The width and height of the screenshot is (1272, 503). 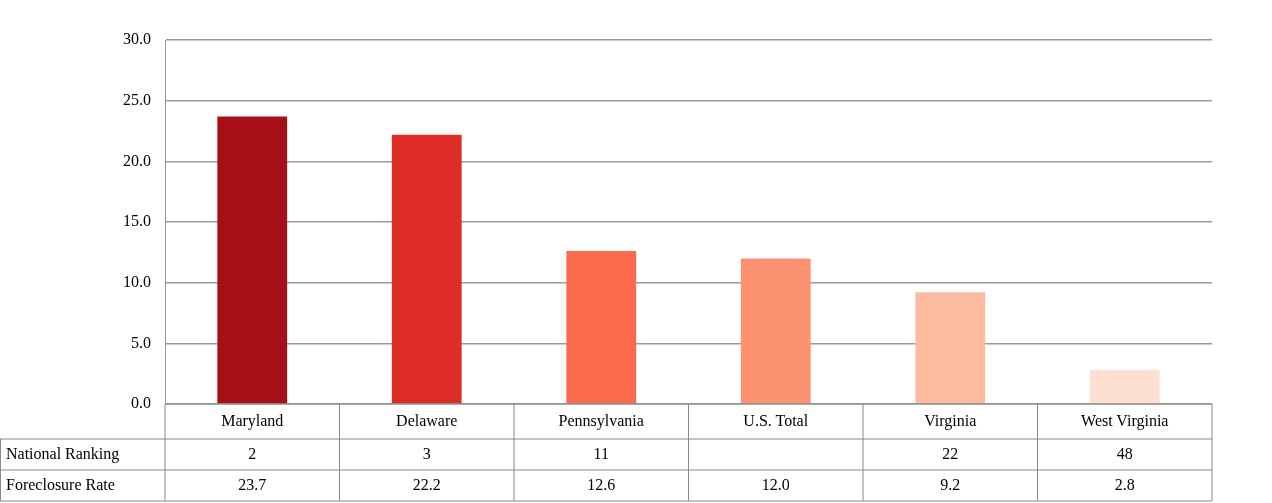 I want to click on data-label: 22.2, so click(x=426, y=484).